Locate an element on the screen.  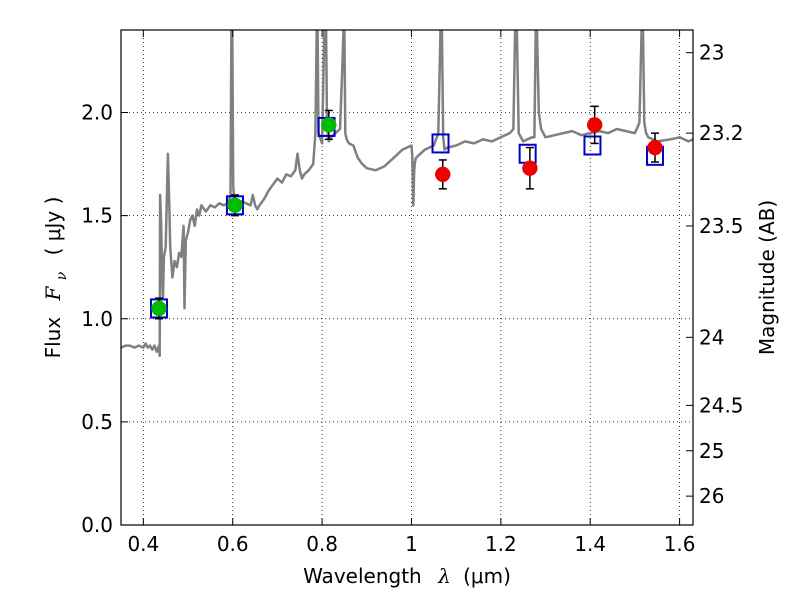
x-axis-label-text: Wavelength is located at coordinates (362, 576).